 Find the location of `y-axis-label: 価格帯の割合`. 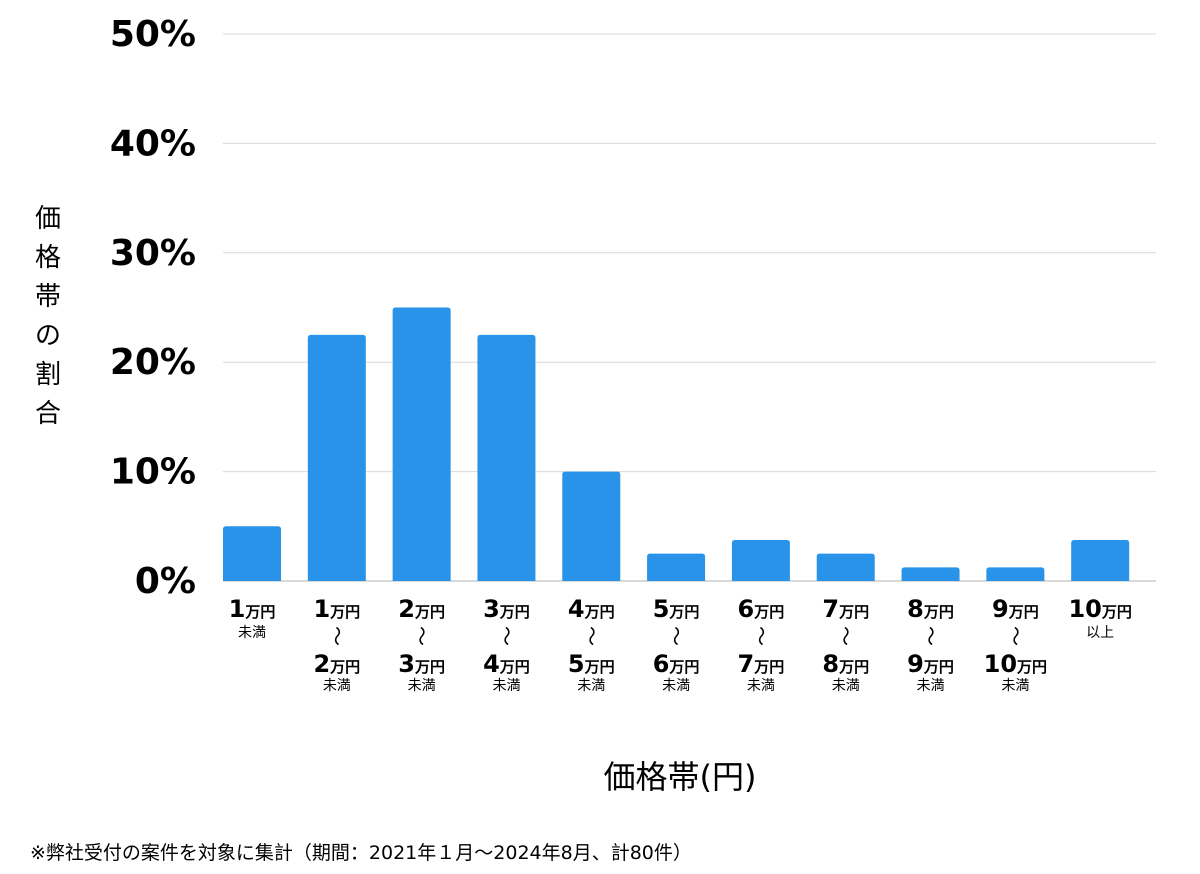

y-axis-label: 価格帯の割合 is located at coordinates (48, 317).